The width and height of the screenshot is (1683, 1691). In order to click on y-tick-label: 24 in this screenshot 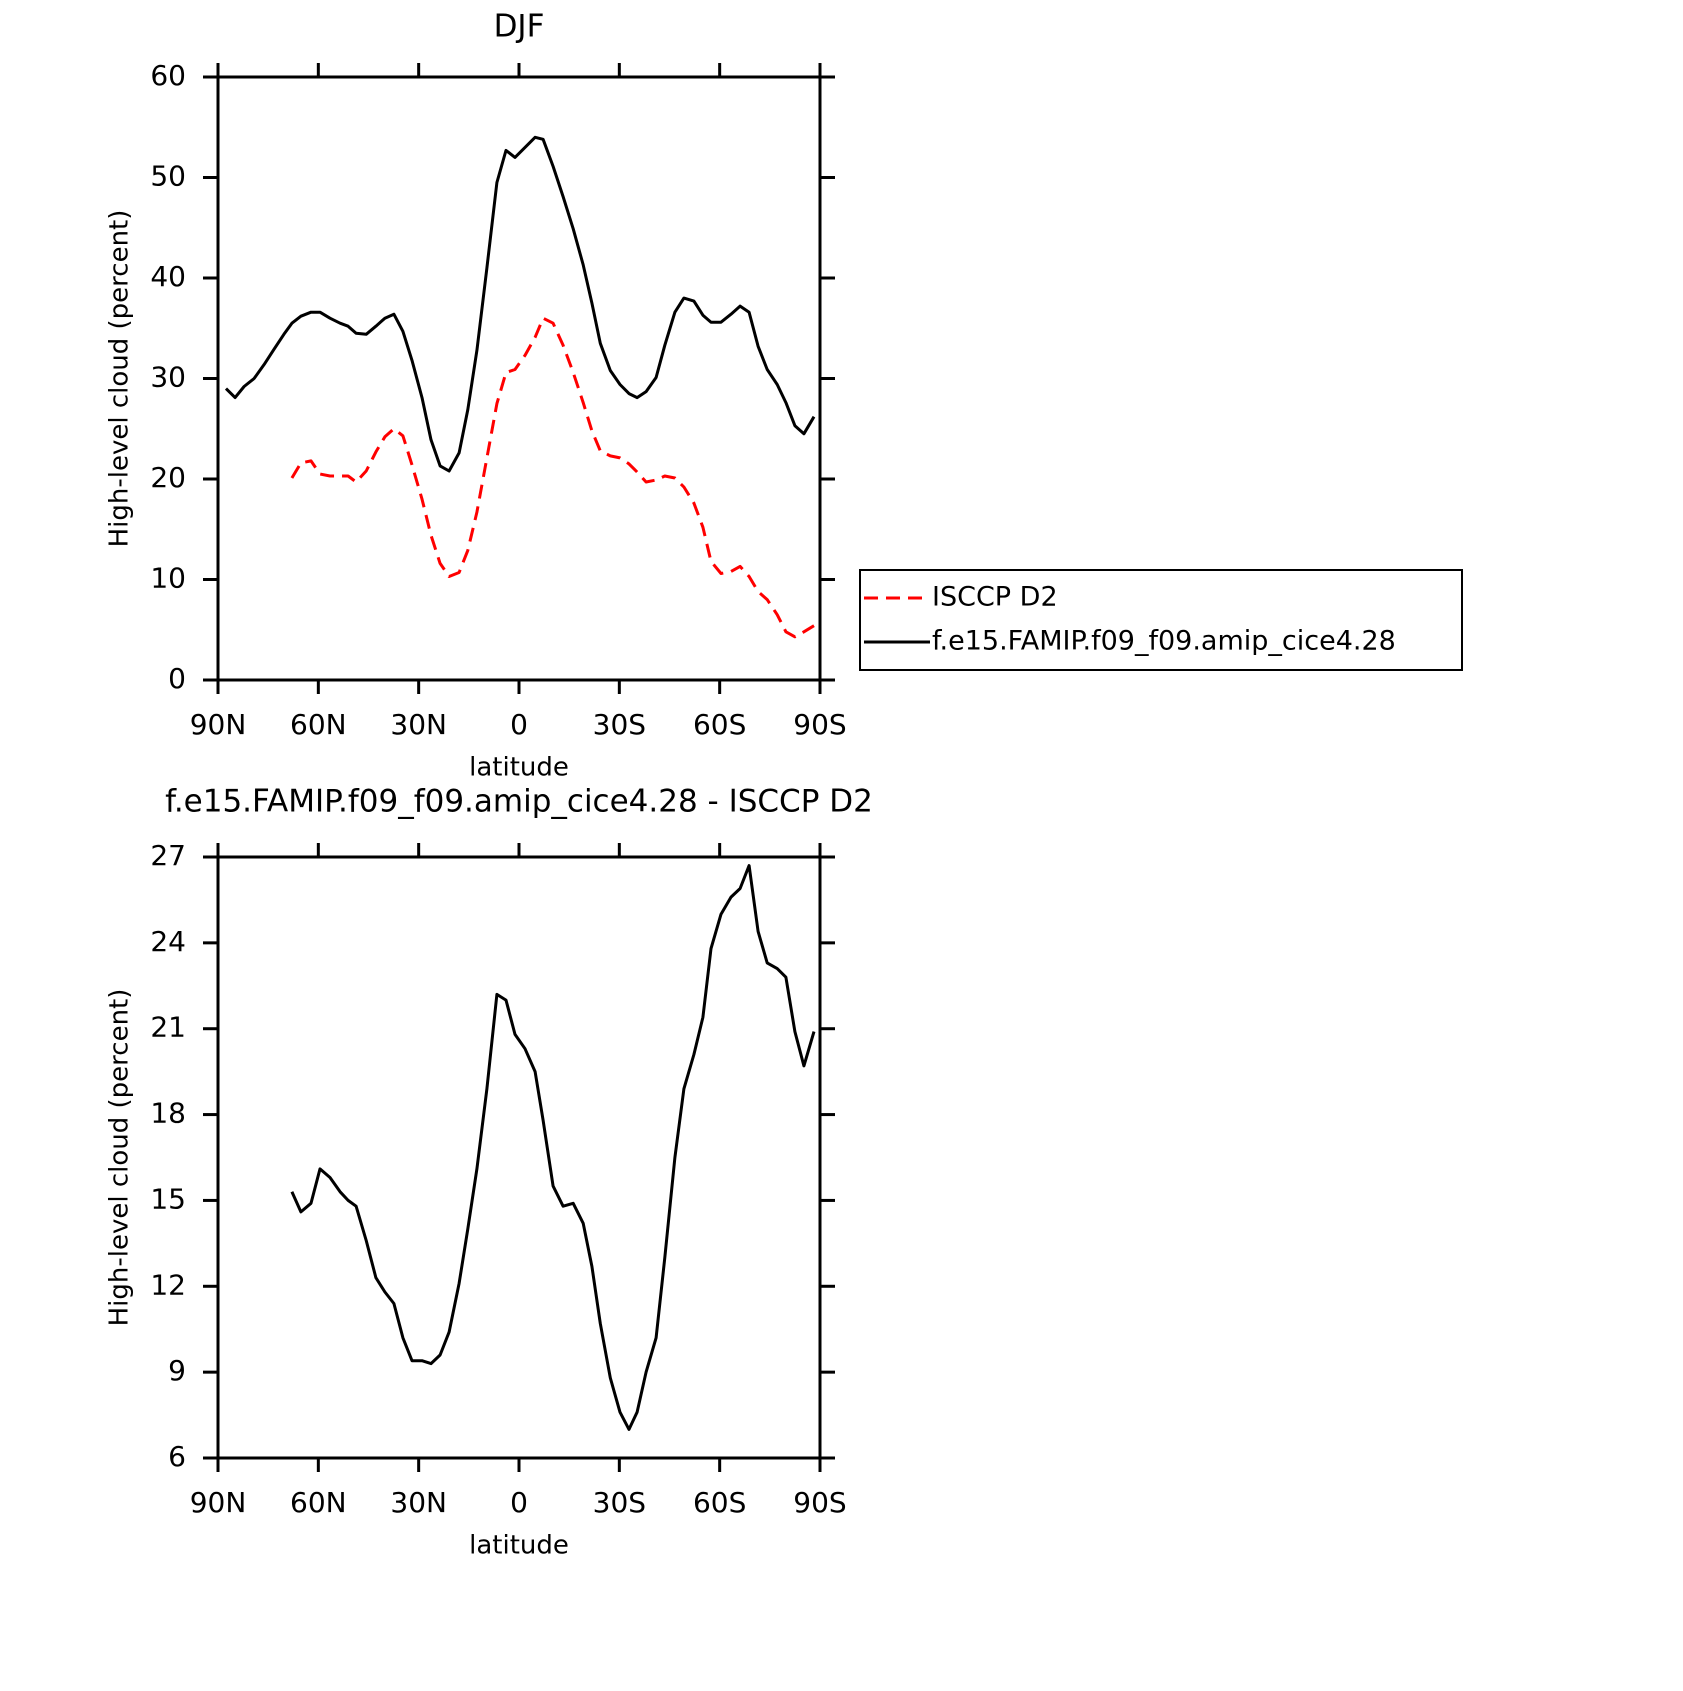, I will do `click(168, 941)`.